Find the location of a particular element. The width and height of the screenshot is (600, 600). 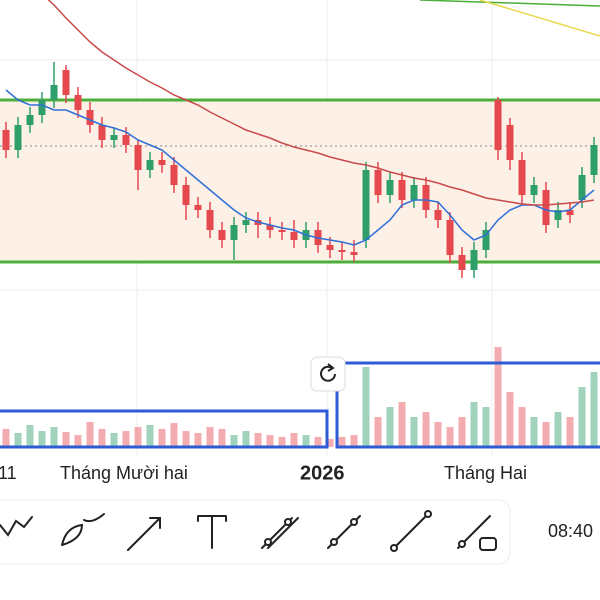

reset-button is located at coordinates (328, 374).